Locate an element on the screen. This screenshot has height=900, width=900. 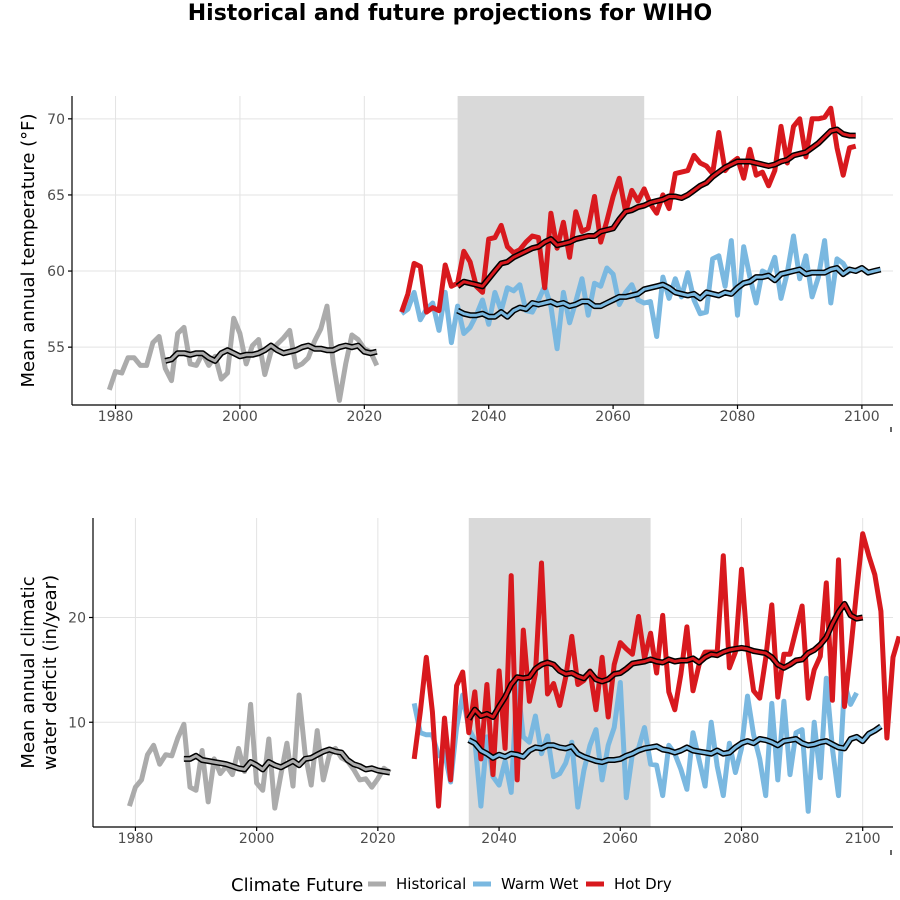
legend-label-historical: Historical is located at coordinates (431, 884).